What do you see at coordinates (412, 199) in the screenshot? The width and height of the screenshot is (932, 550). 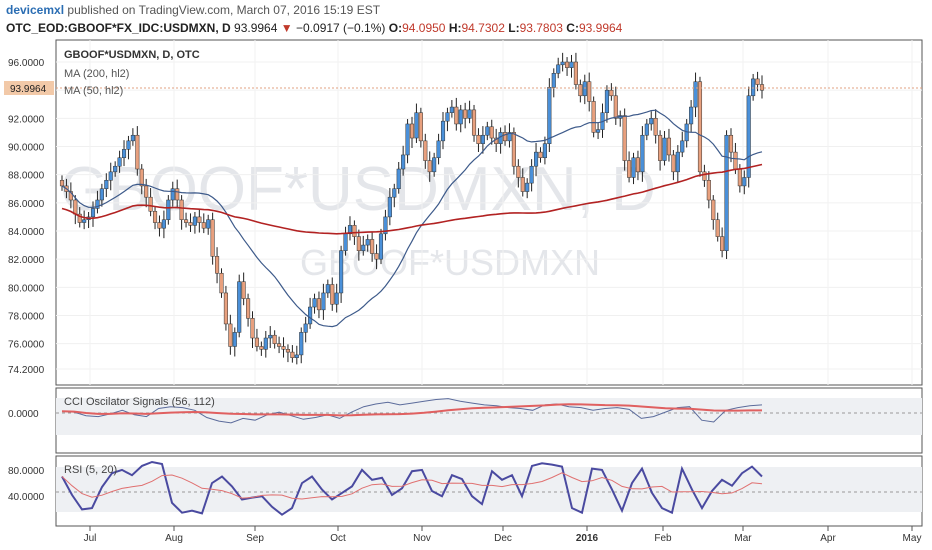 I see `ma200-line` at bounding box center [412, 199].